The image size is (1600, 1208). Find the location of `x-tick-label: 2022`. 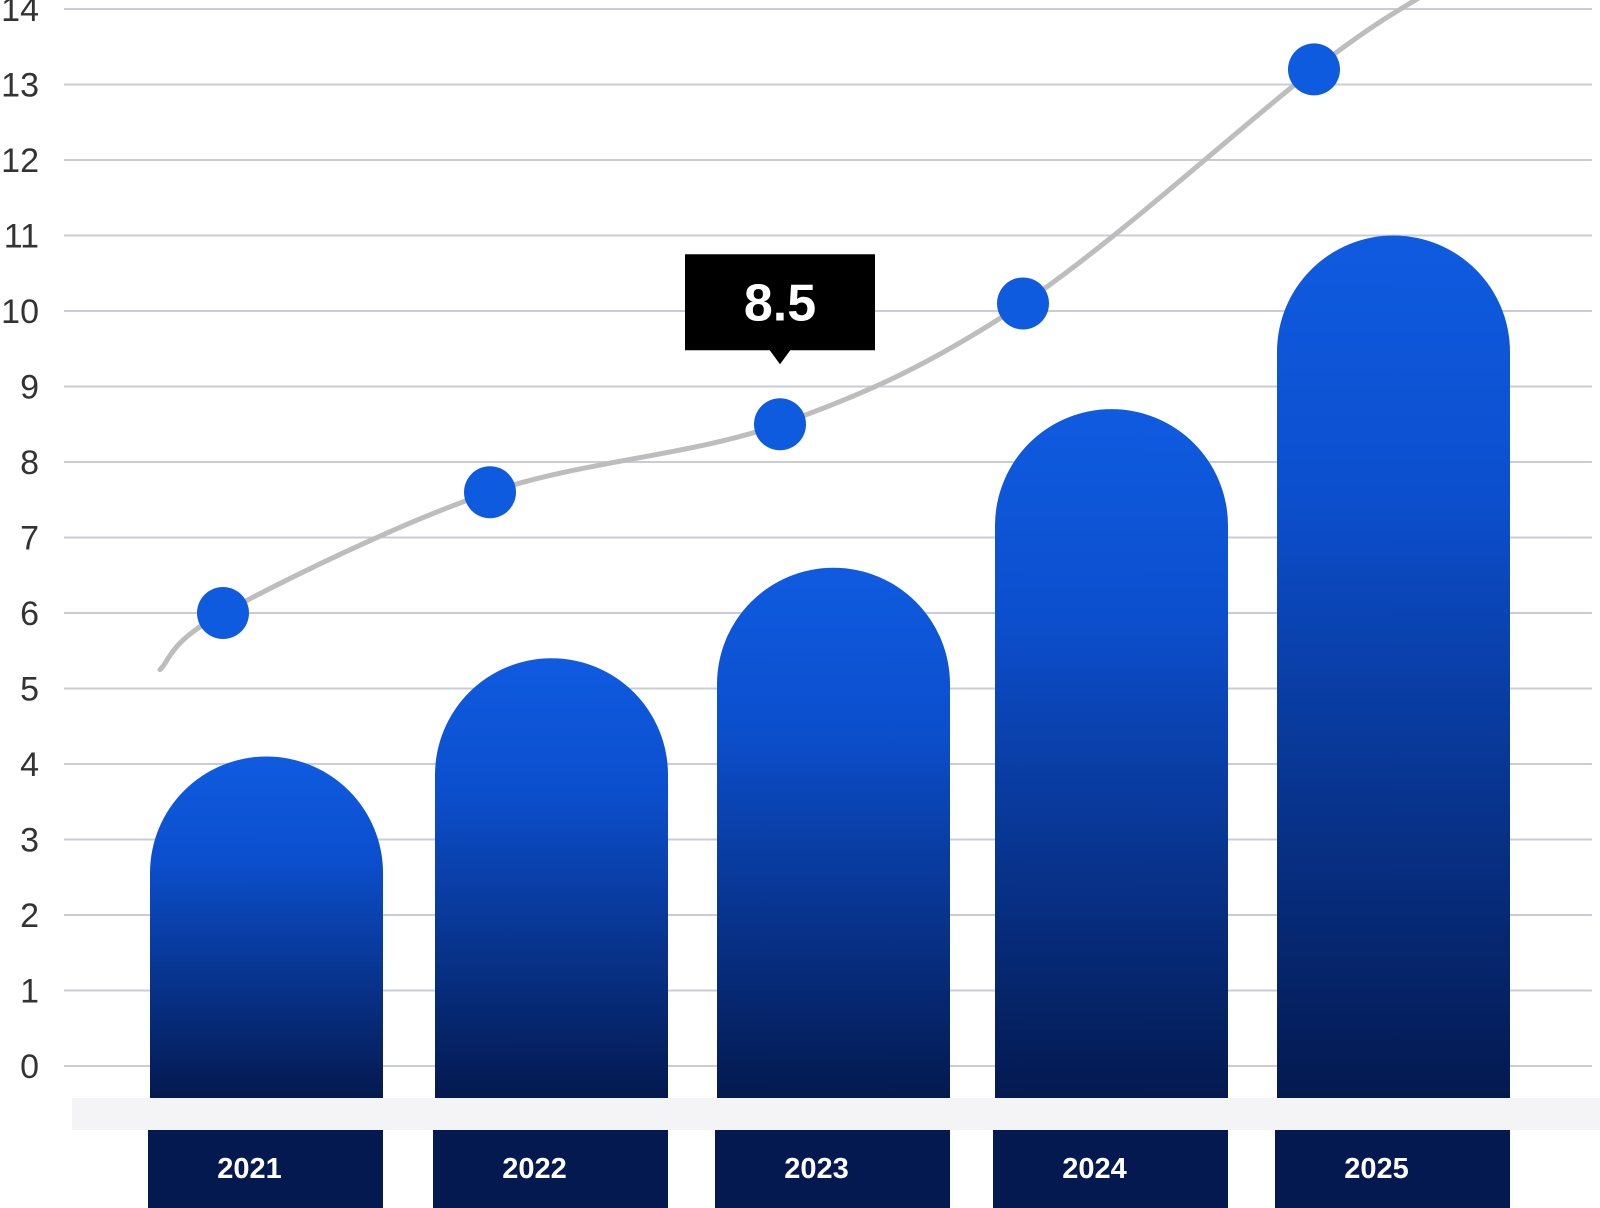

x-tick-label: 2022 is located at coordinates (534, 1169).